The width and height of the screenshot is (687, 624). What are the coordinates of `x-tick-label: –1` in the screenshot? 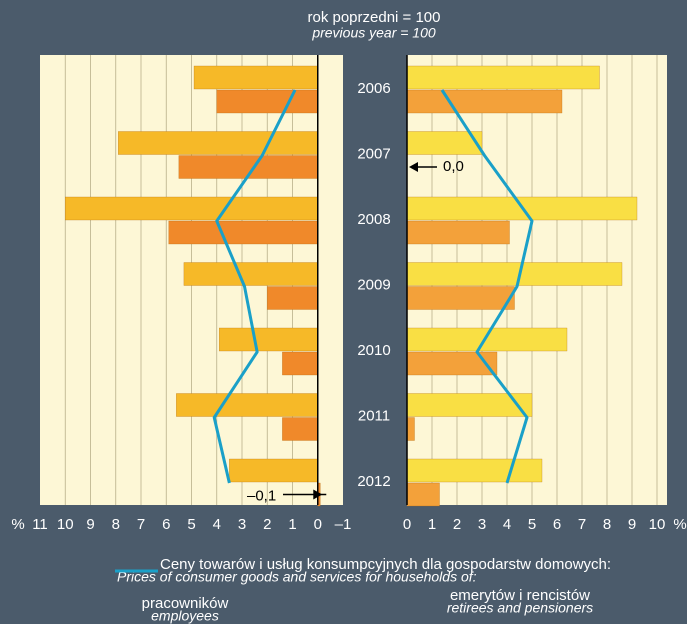 It's located at (343, 524).